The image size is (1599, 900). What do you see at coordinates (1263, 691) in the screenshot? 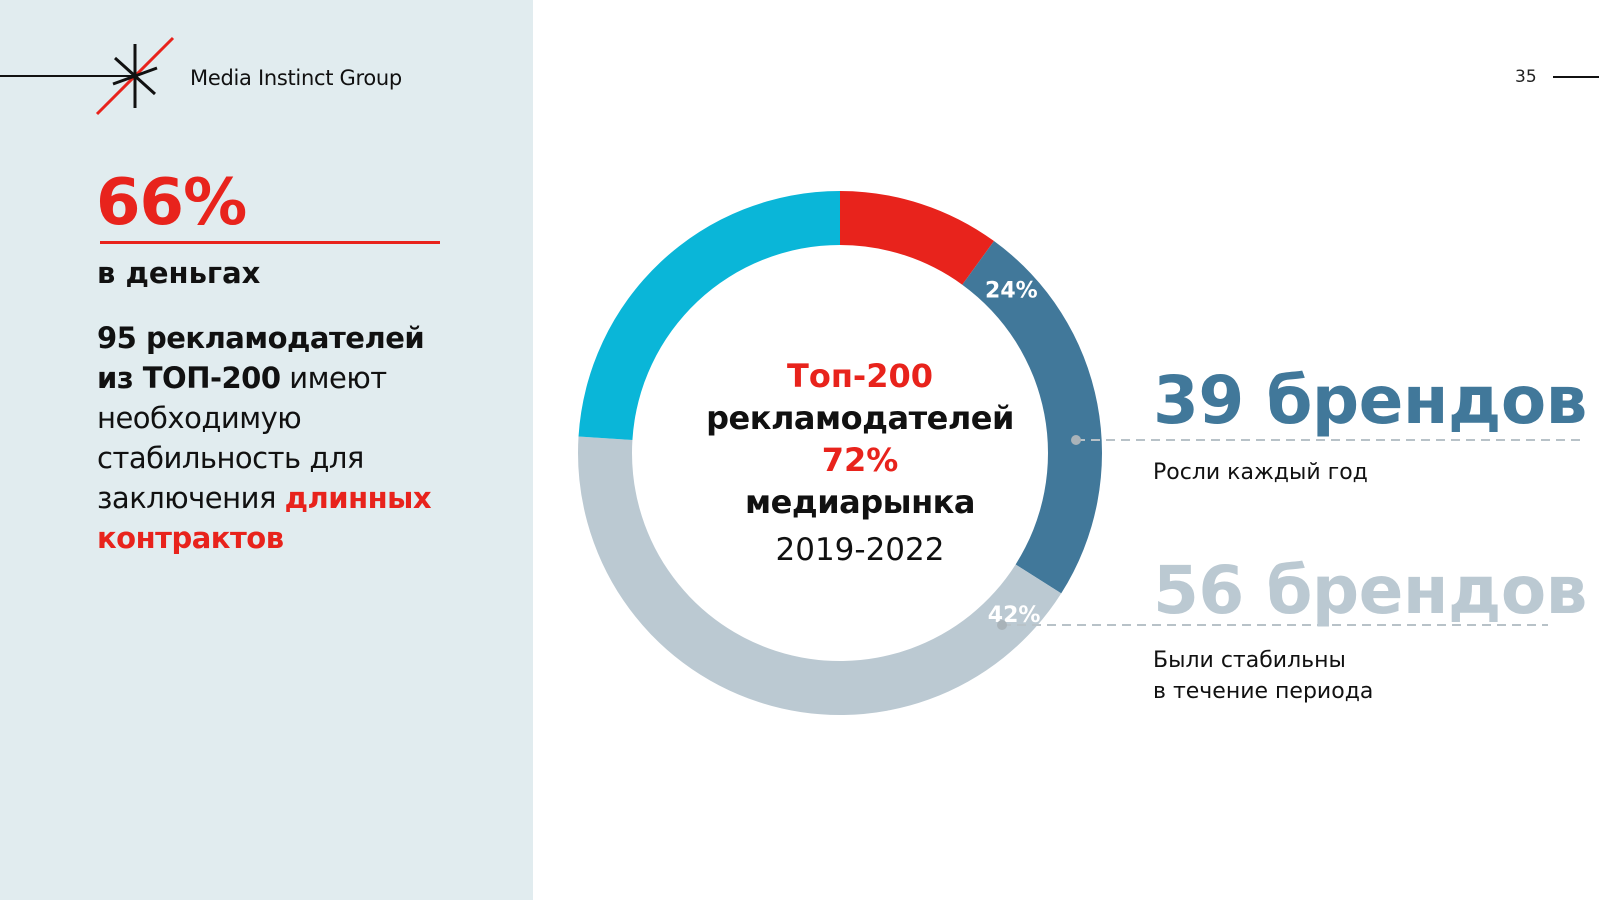
I see `brand-caption-stable-2: в течение периода` at bounding box center [1263, 691].